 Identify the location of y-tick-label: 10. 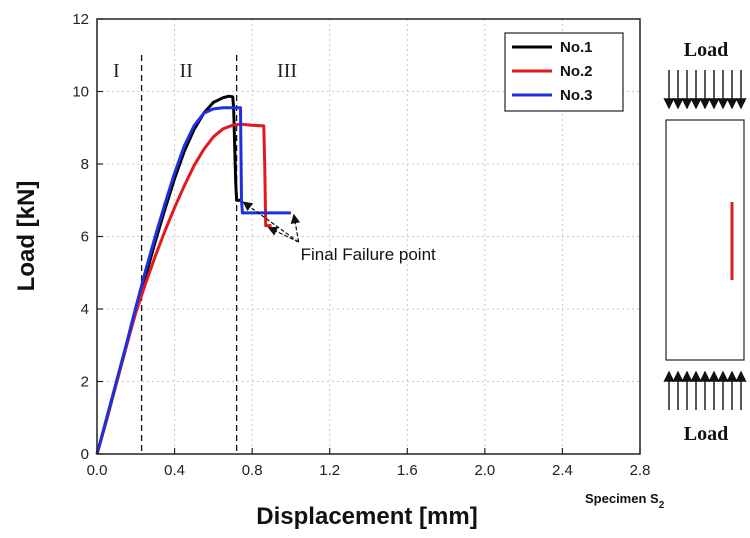
(80, 92).